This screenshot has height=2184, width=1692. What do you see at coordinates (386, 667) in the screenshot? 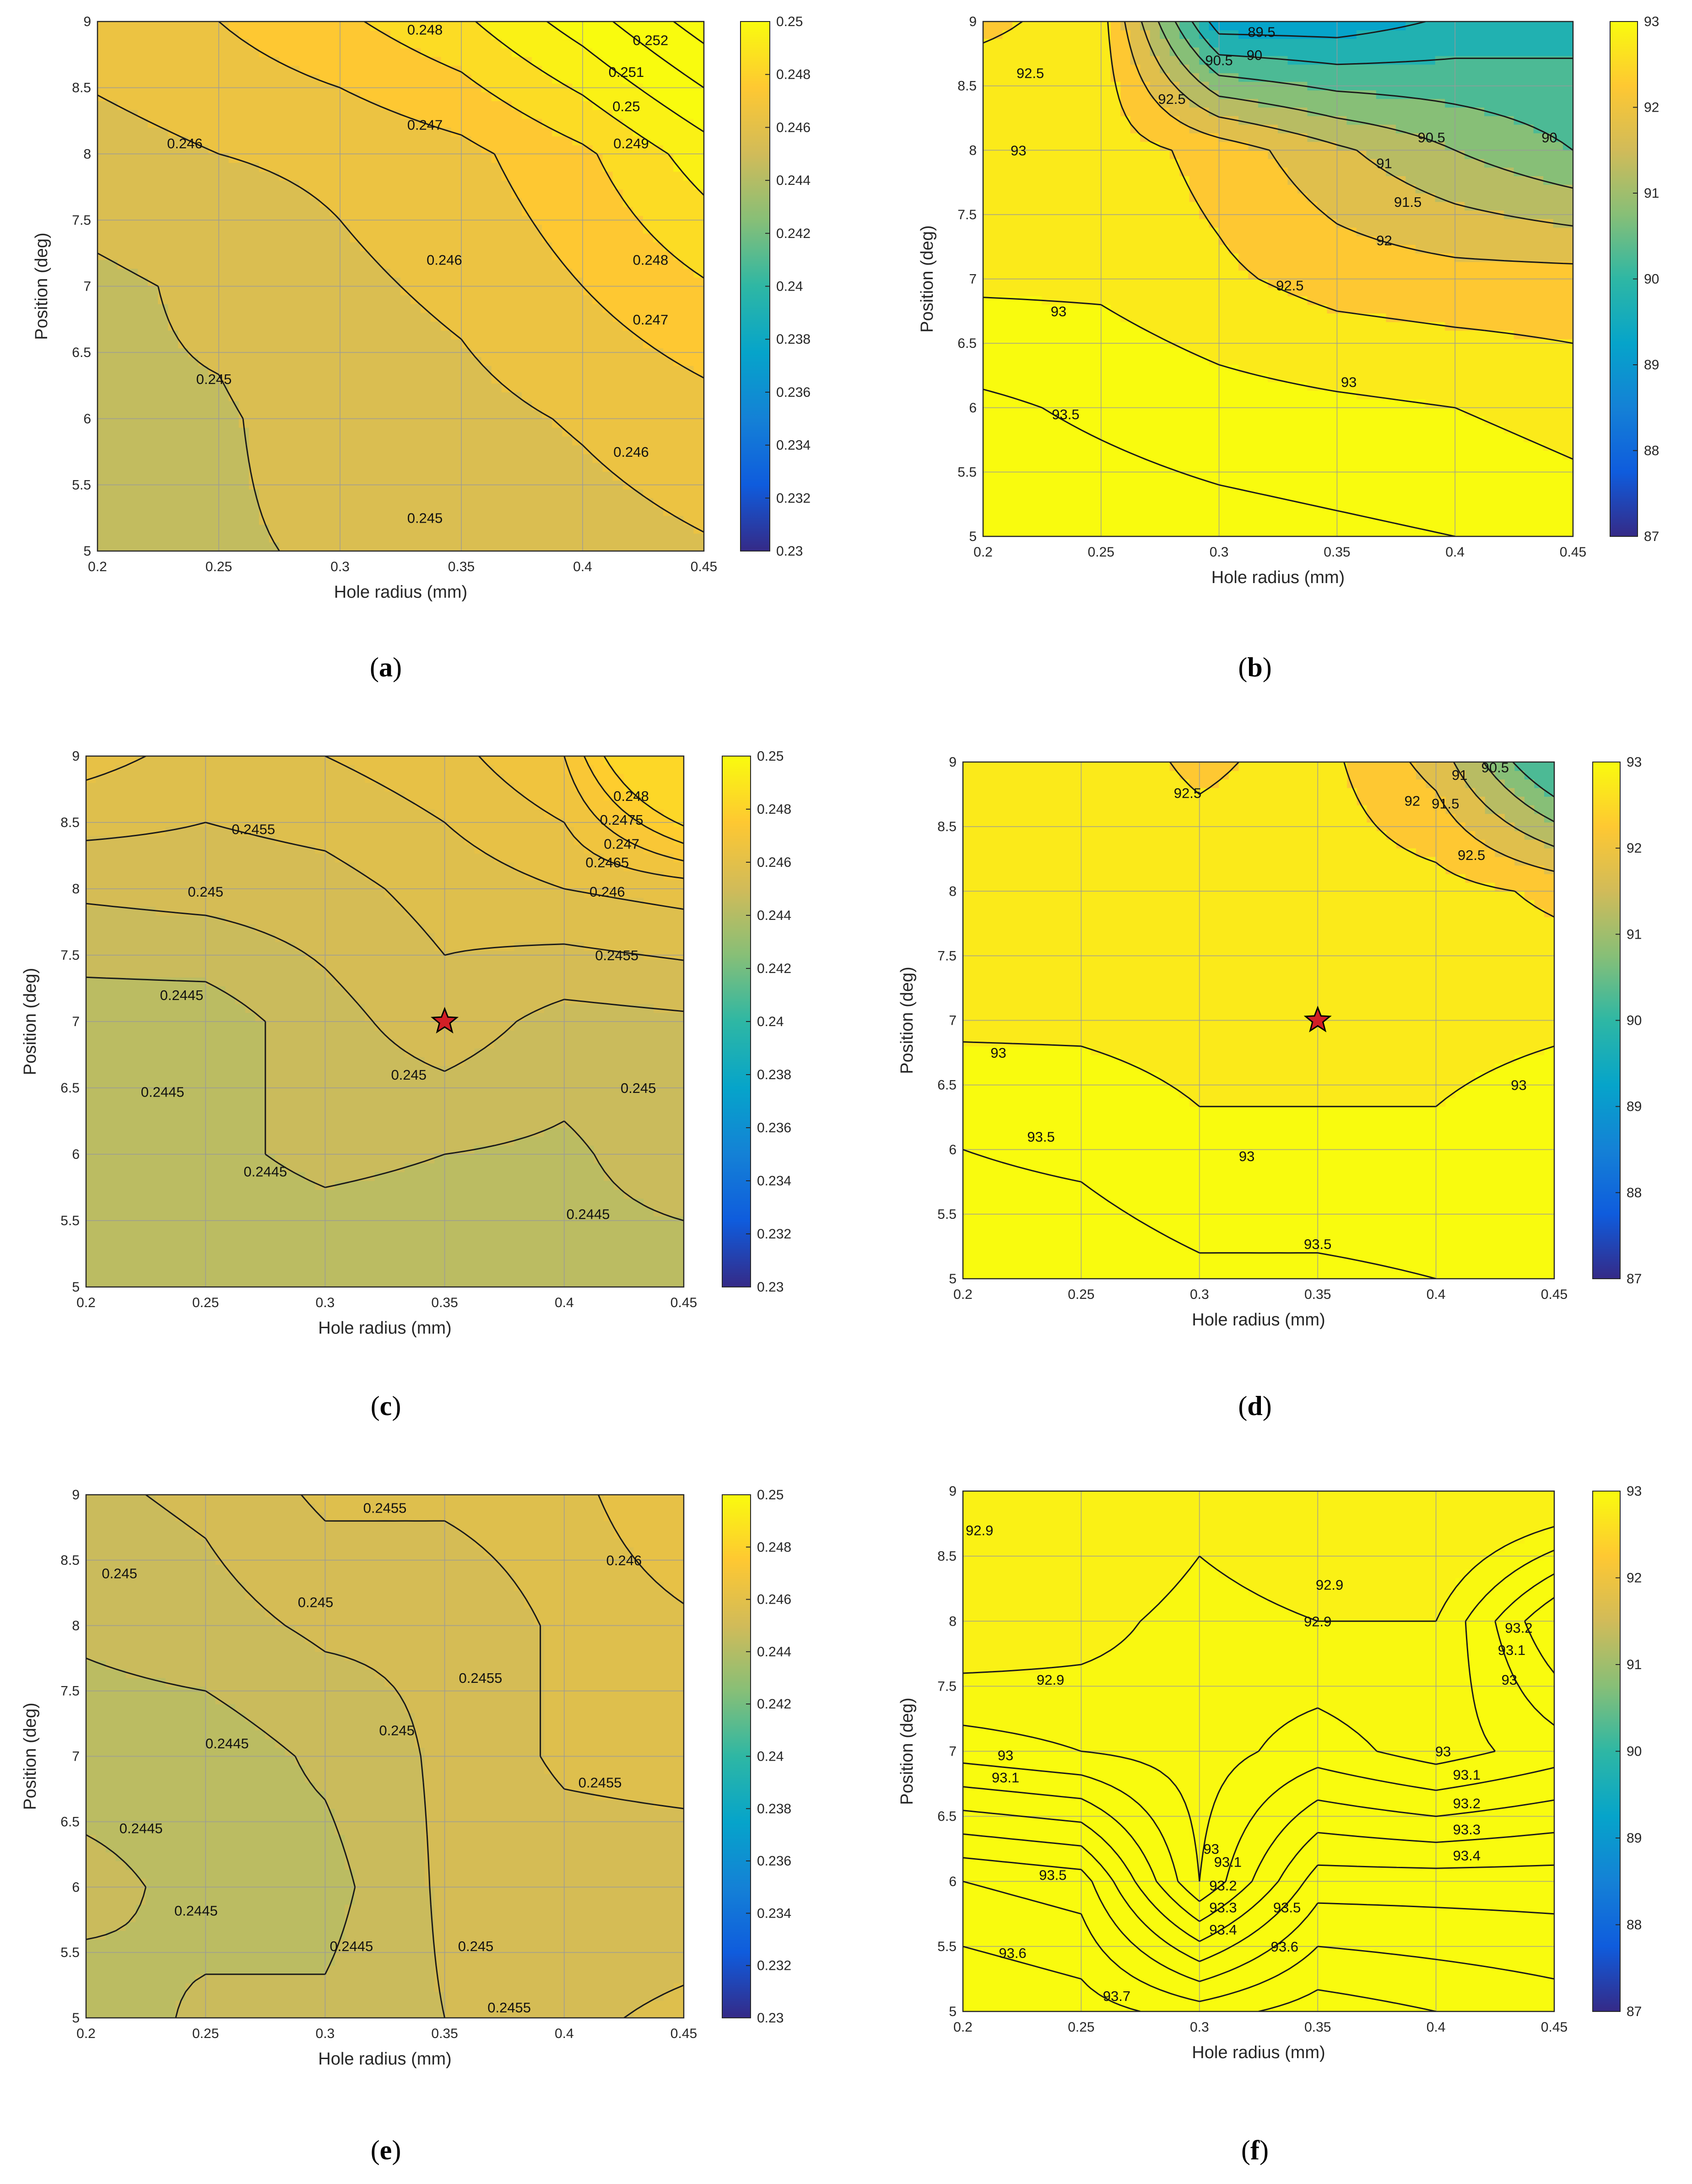
I see `panel-label-a: (a)` at bounding box center [386, 667].